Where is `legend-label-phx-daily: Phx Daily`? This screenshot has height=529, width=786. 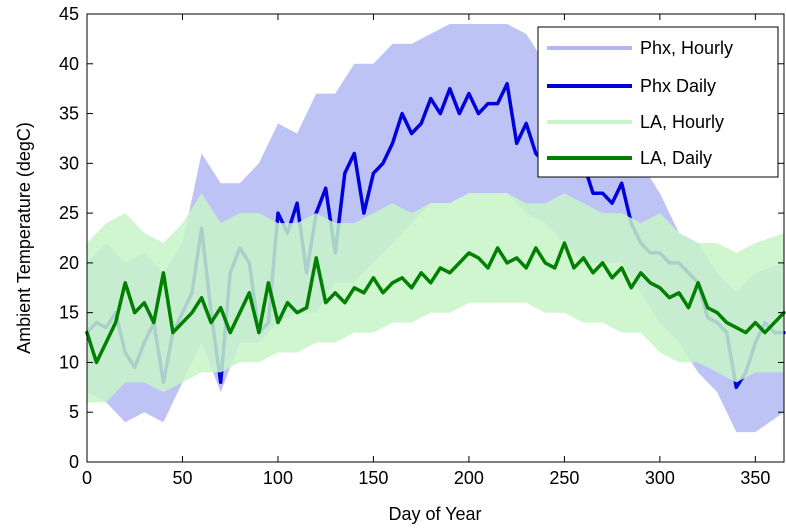
legend-label-phx-daily: Phx Daily is located at coordinates (678, 86).